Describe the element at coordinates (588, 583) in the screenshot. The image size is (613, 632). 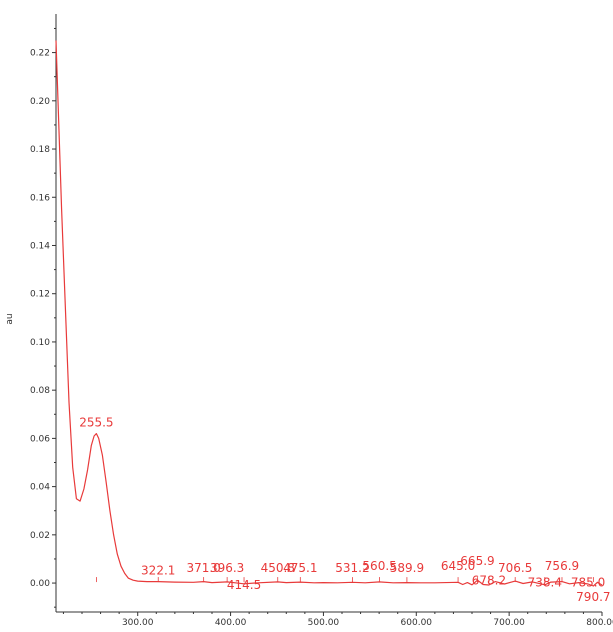
I see `peak-label: 785.0` at that location.